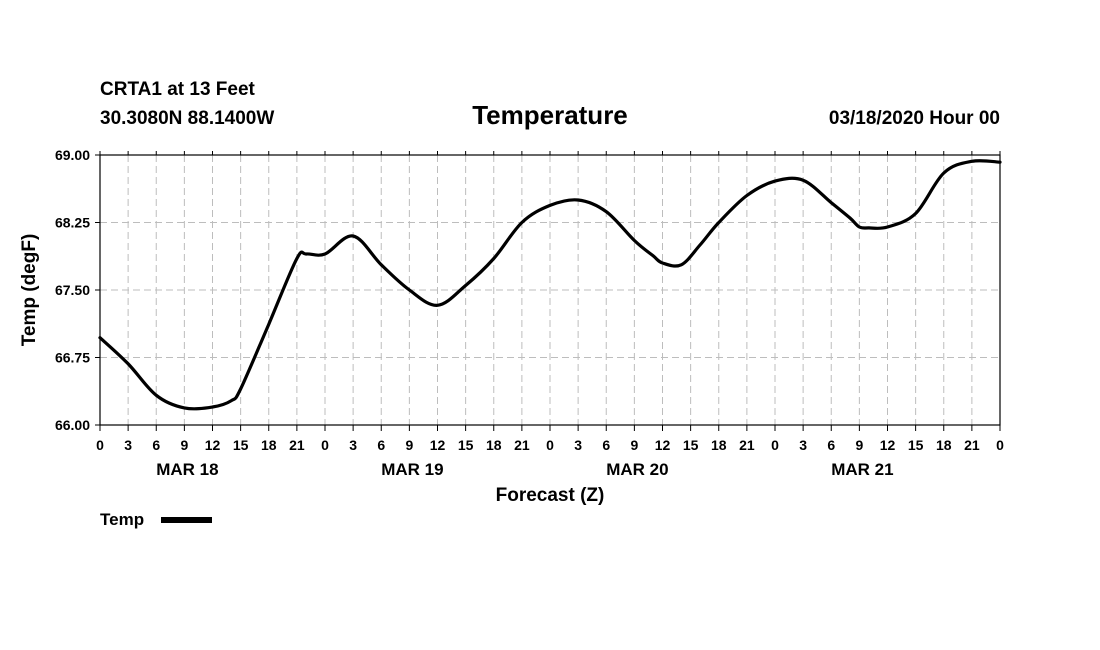  I want to click on day-label: MAR 21, so click(862, 469).